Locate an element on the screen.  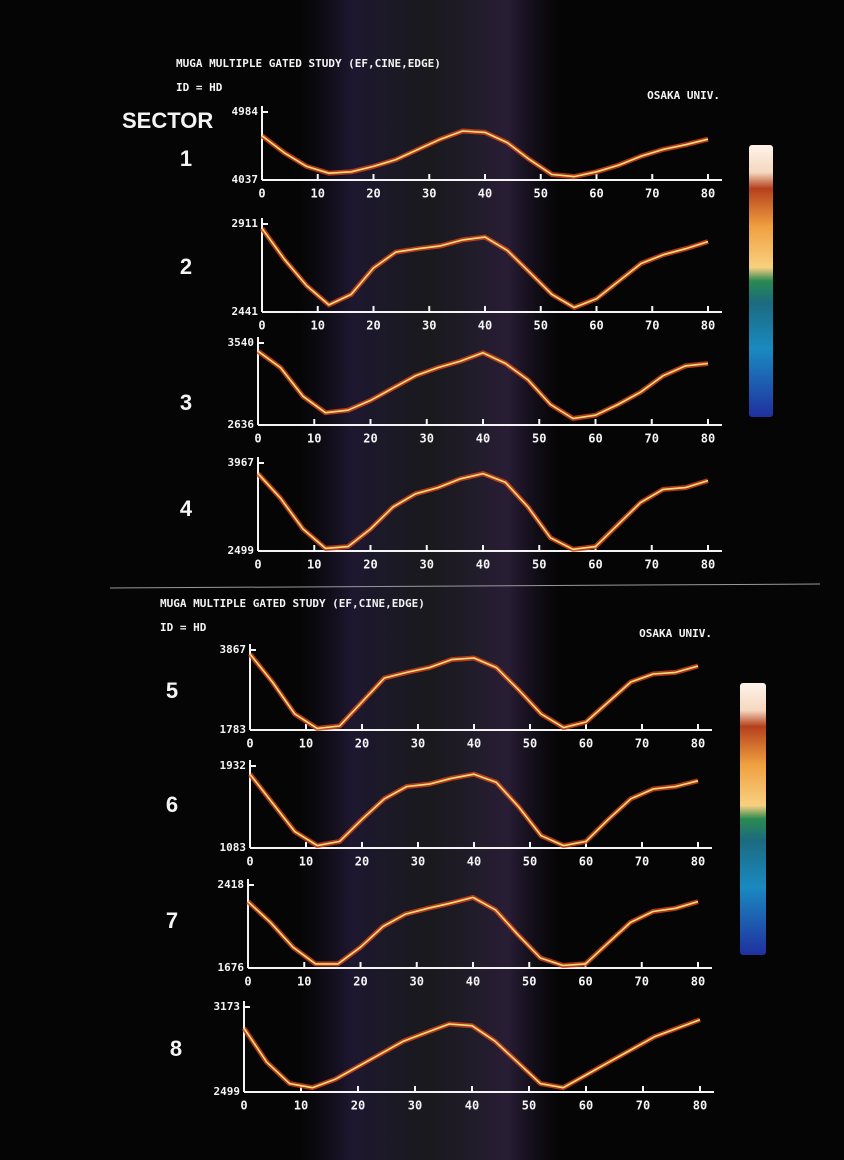
y-tick-label: 4984 is located at coordinates (245, 111).